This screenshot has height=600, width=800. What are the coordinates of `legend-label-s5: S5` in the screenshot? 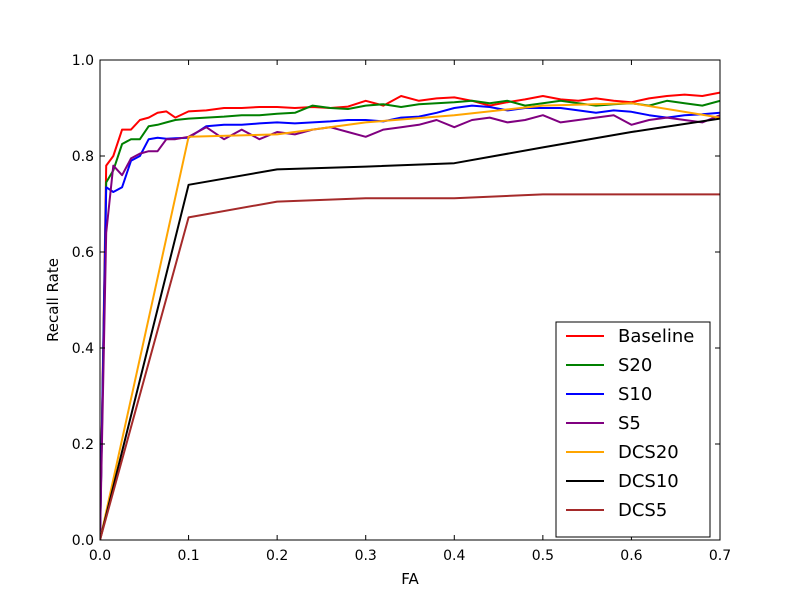 It's located at (629, 423).